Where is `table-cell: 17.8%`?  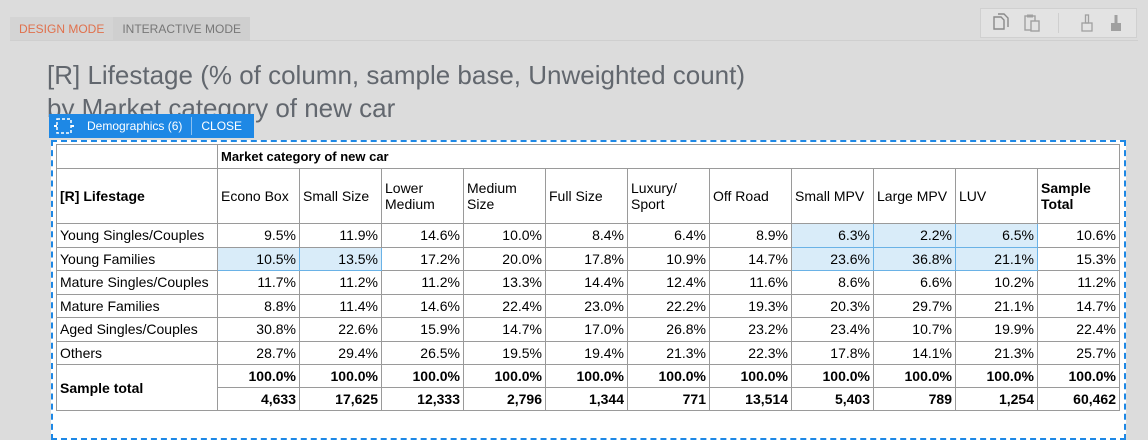
table-cell: 17.8% is located at coordinates (832, 352).